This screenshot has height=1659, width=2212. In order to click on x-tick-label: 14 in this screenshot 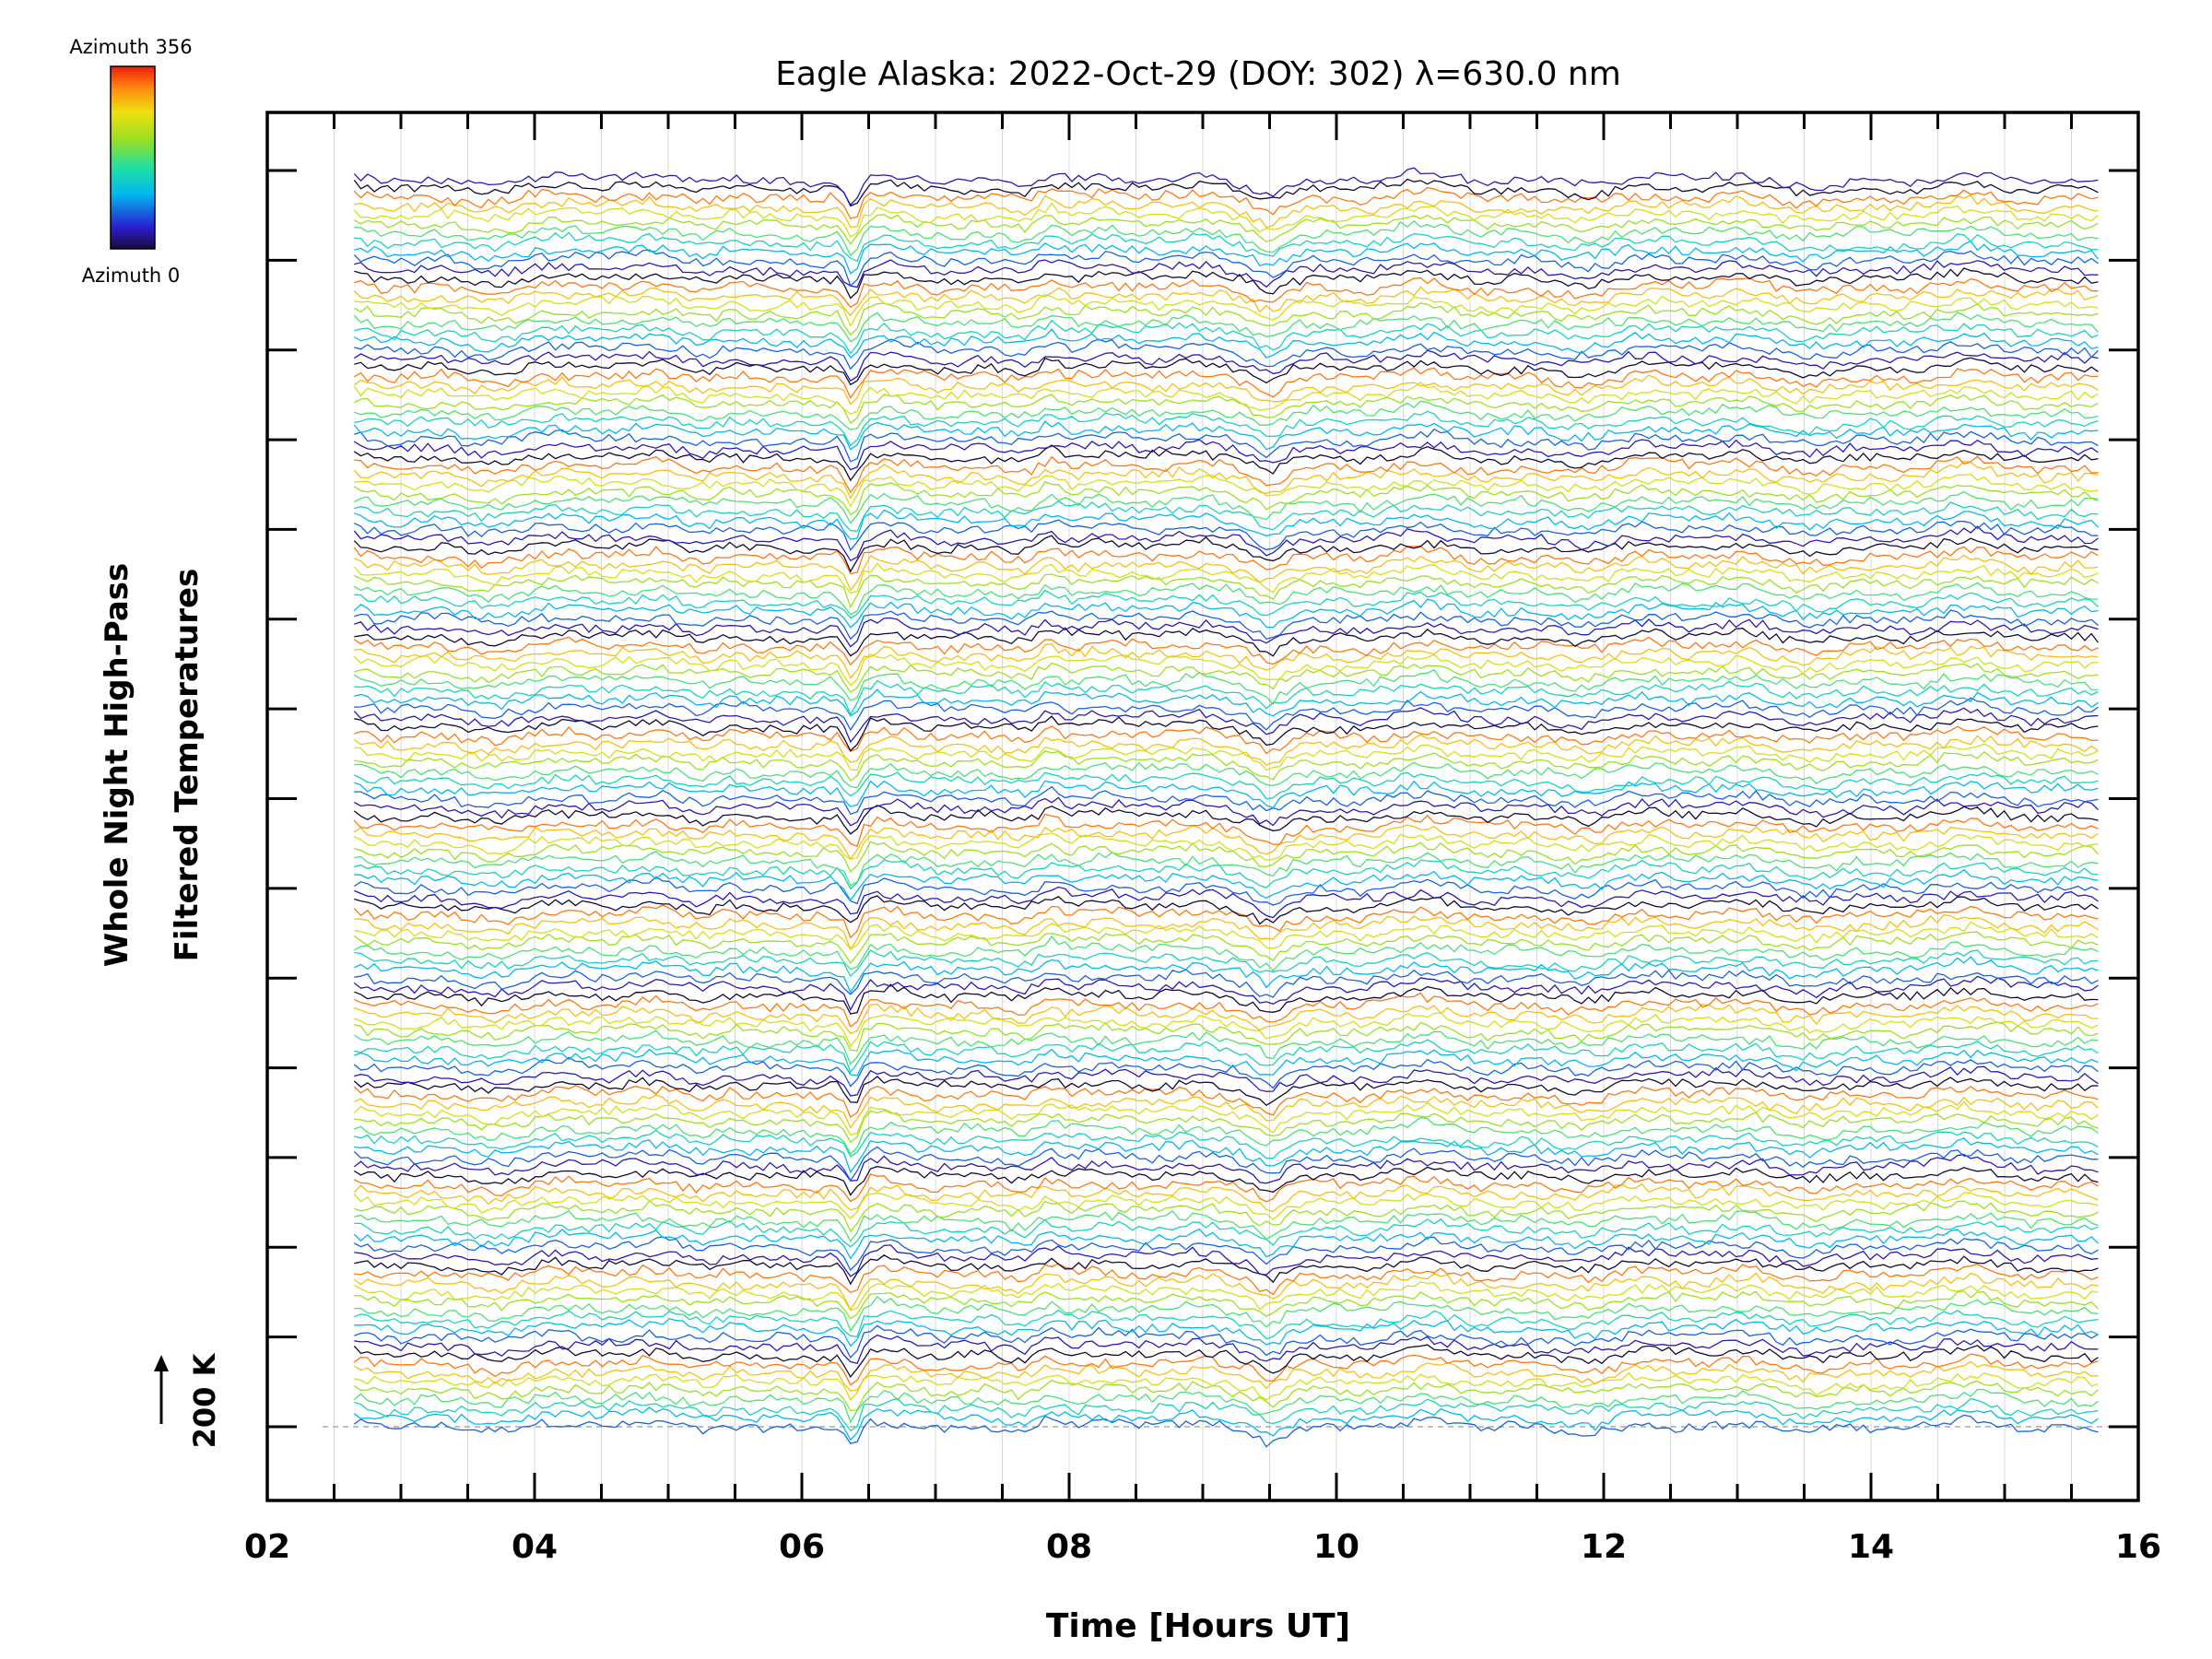, I will do `click(1871, 1547)`.